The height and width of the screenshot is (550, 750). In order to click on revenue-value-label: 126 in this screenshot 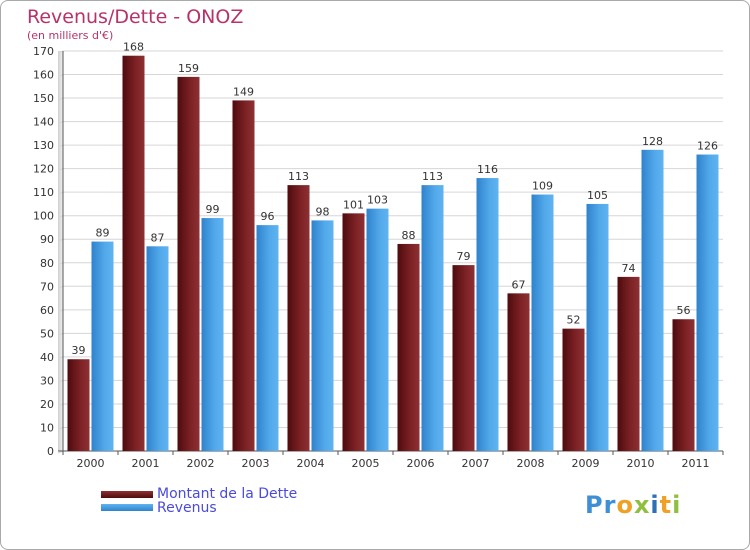, I will do `click(707, 146)`.